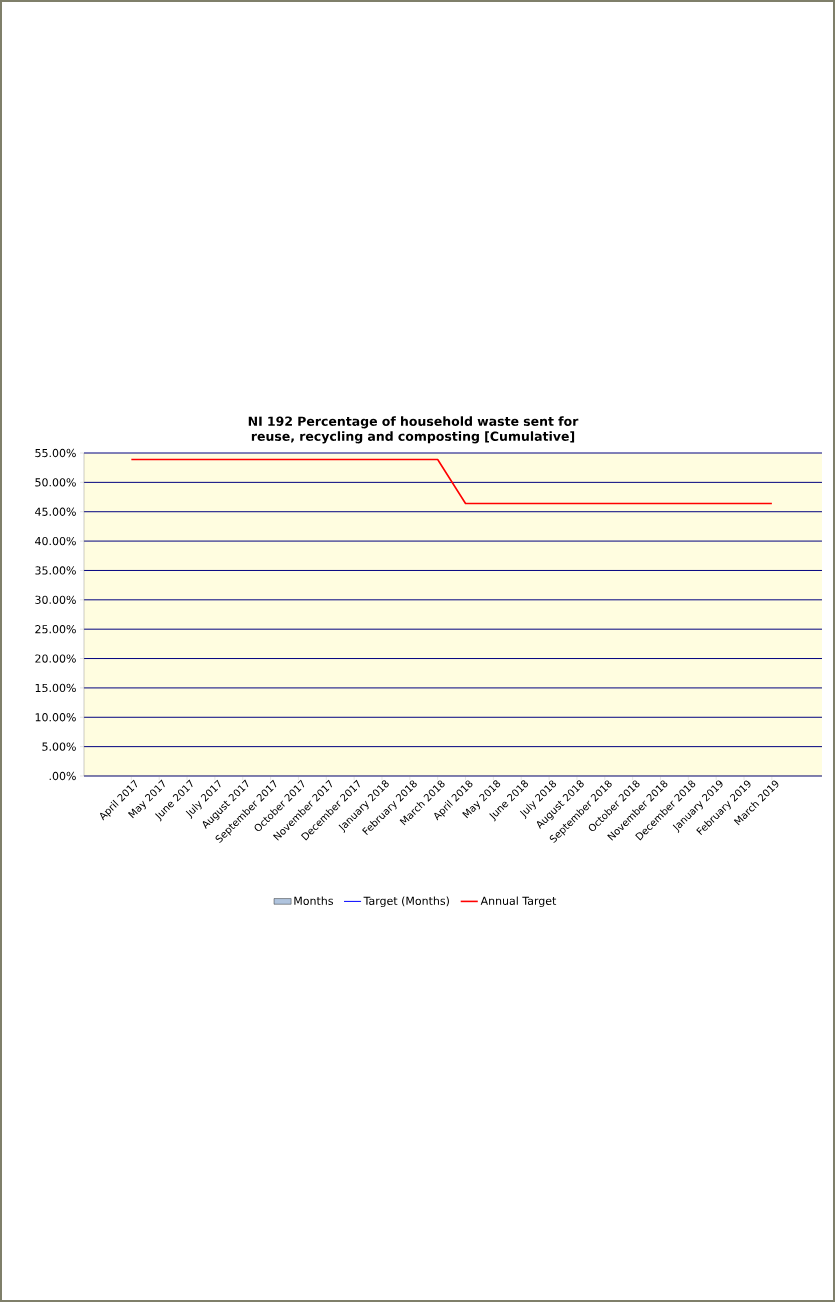  I want to click on y-tick-label: 5.00%, so click(59, 746).